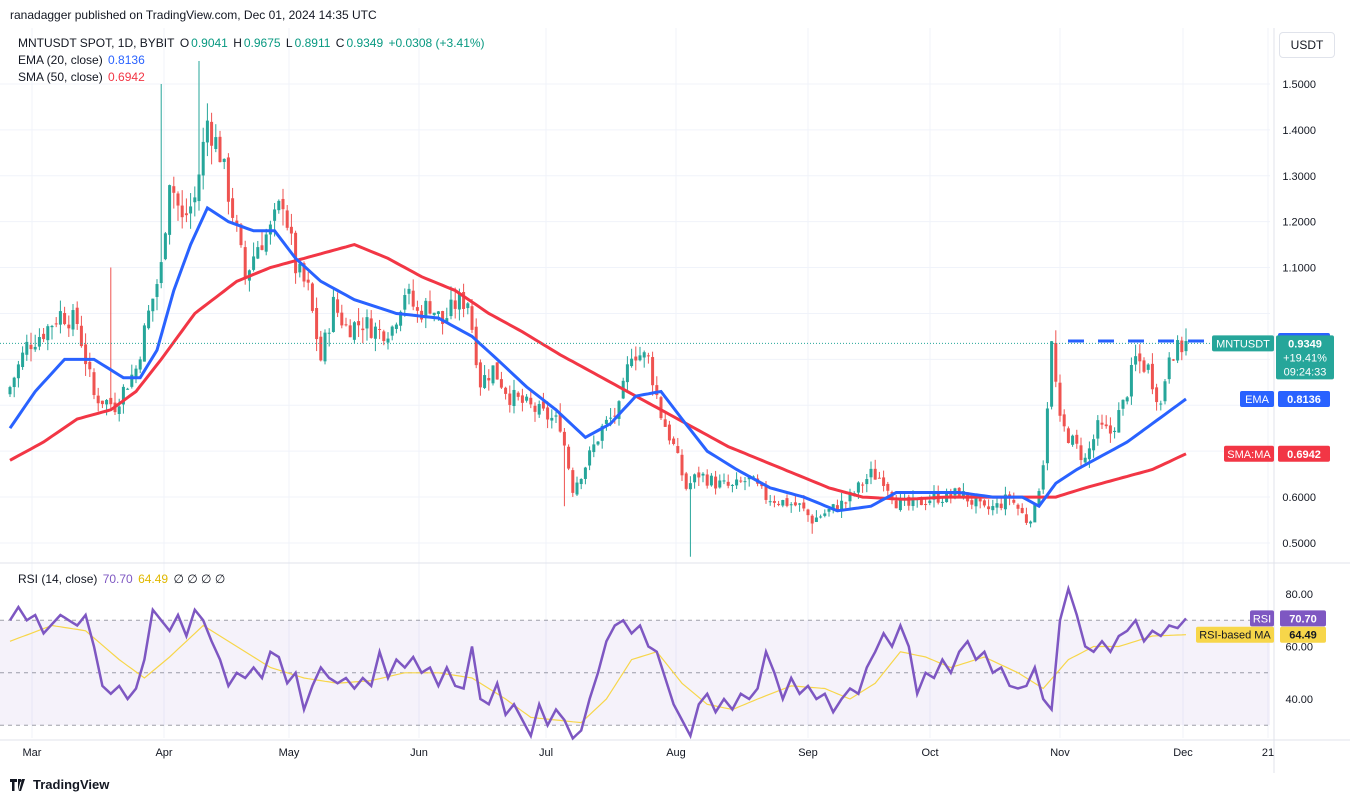  Describe the element at coordinates (1299, 595) in the screenshot. I see `rsi-tick-label: 80.00` at that location.